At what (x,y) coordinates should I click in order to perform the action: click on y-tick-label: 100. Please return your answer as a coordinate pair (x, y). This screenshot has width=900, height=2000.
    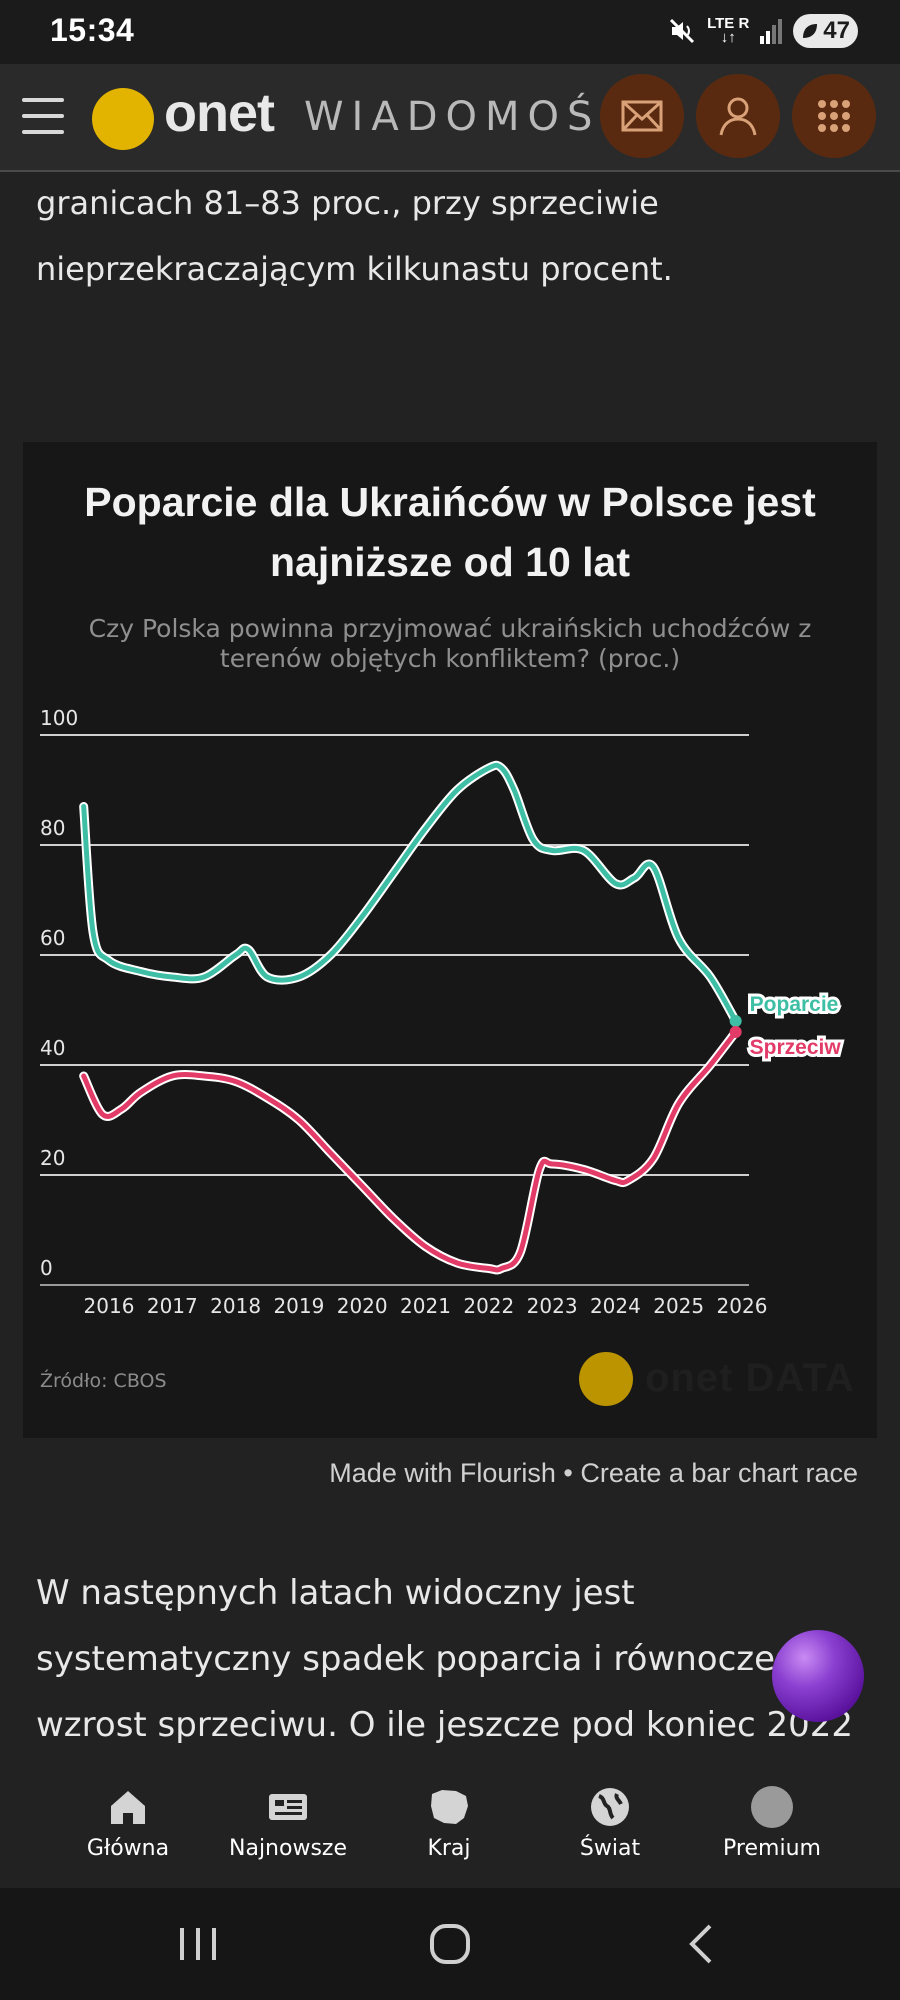
    Looking at the image, I should click on (59, 718).